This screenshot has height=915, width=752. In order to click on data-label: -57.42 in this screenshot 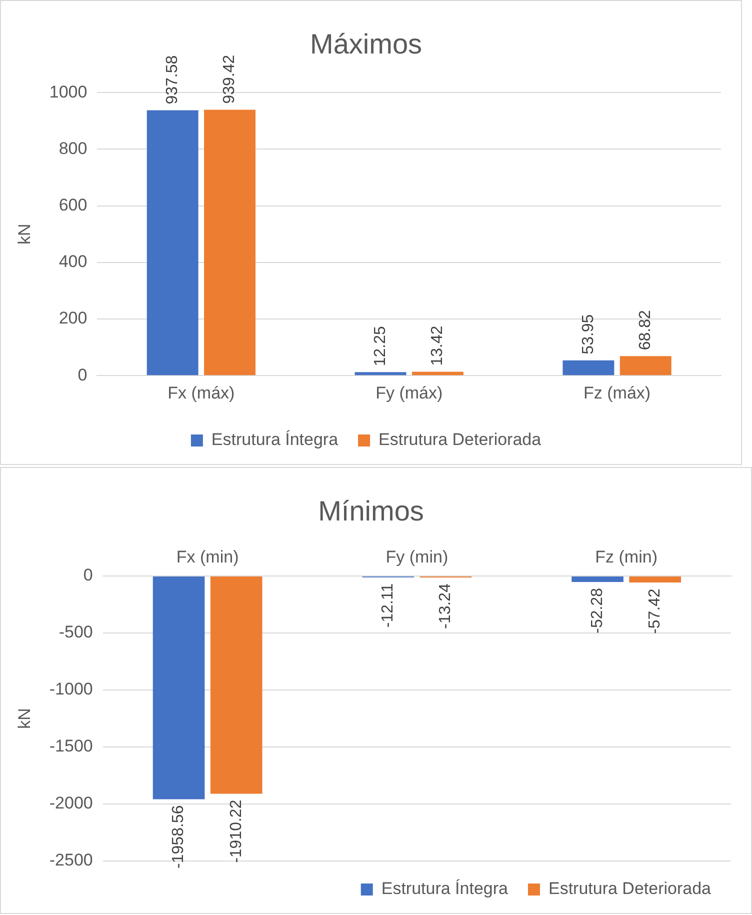, I will do `click(655, 611)`.